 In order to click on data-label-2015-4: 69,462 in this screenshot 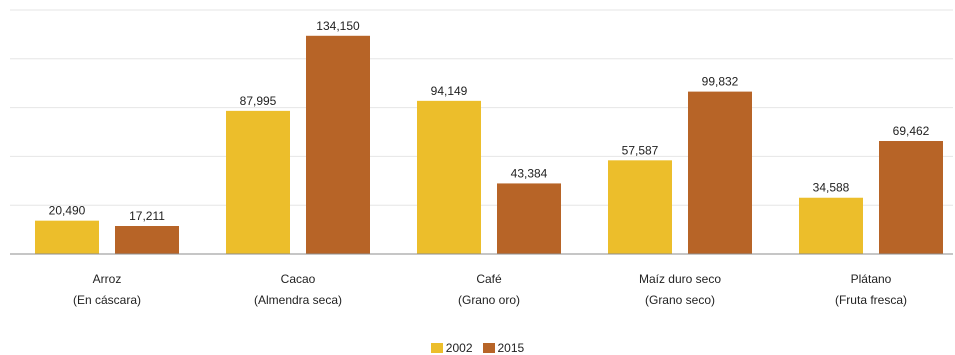, I will do `click(911, 131)`.